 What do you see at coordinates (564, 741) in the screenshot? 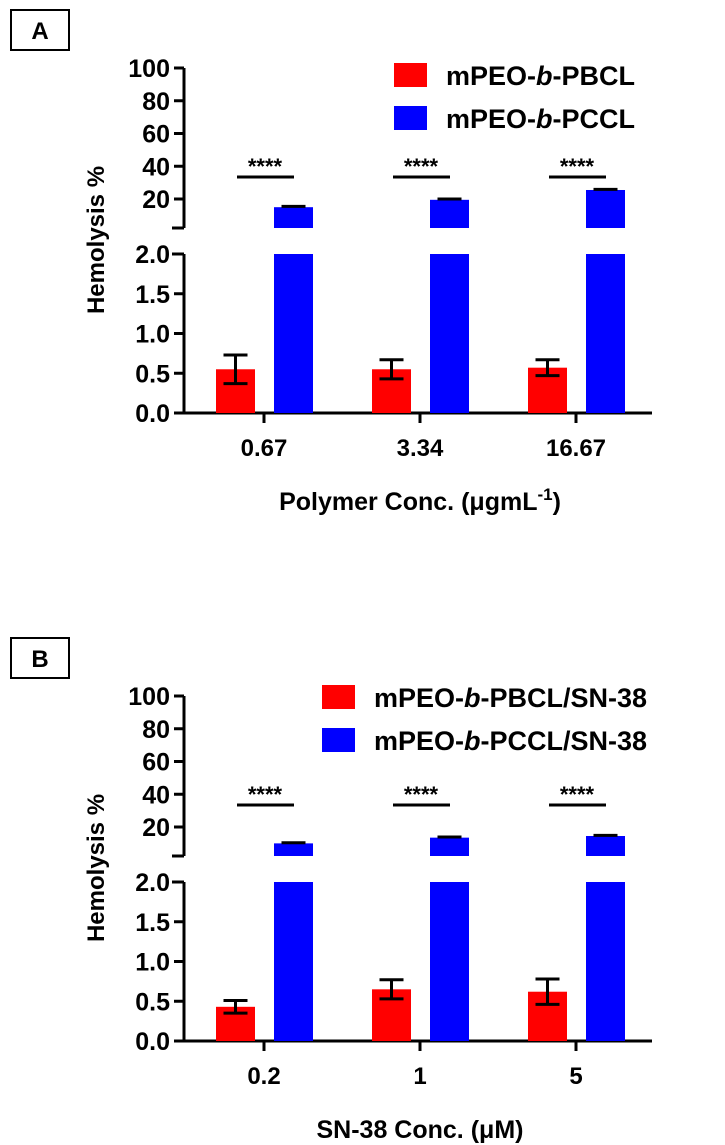
I see `legend-label-suffix: -PCCL/SN-38` at bounding box center [564, 741].